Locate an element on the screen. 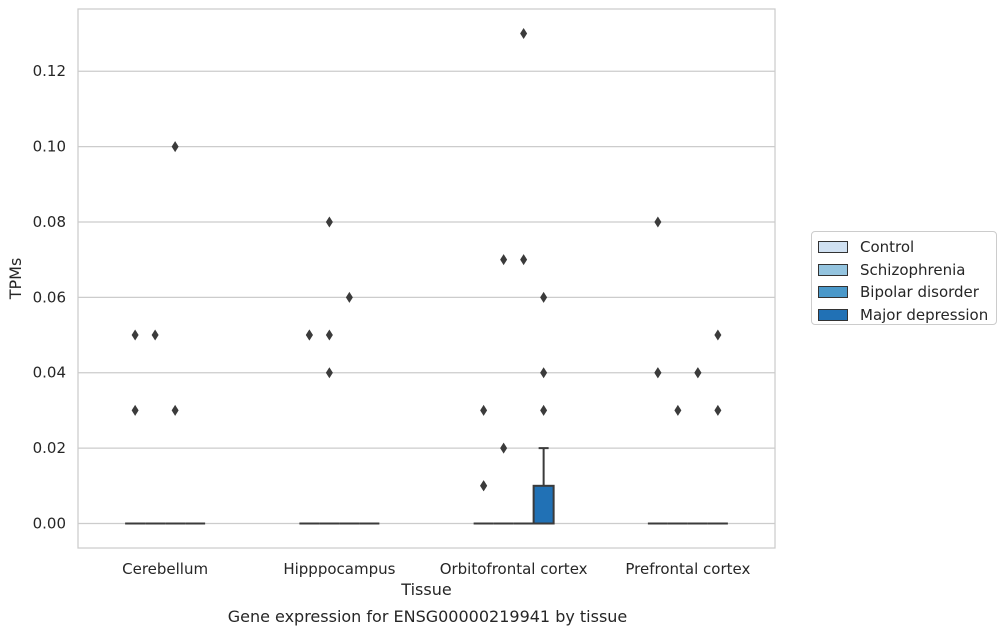 The image size is (1007, 634). x-tick-label: Prefrontal cortex is located at coordinates (687, 569).